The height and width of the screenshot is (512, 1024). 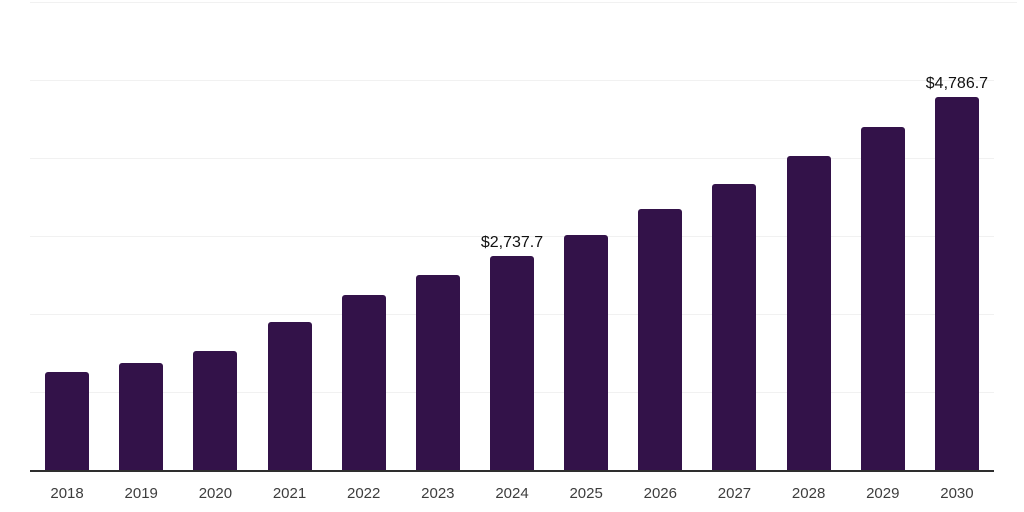 What do you see at coordinates (808, 493) in the screenshot?
I see `x-tick-label-2028: 2028` at bounding box center [808, 493].